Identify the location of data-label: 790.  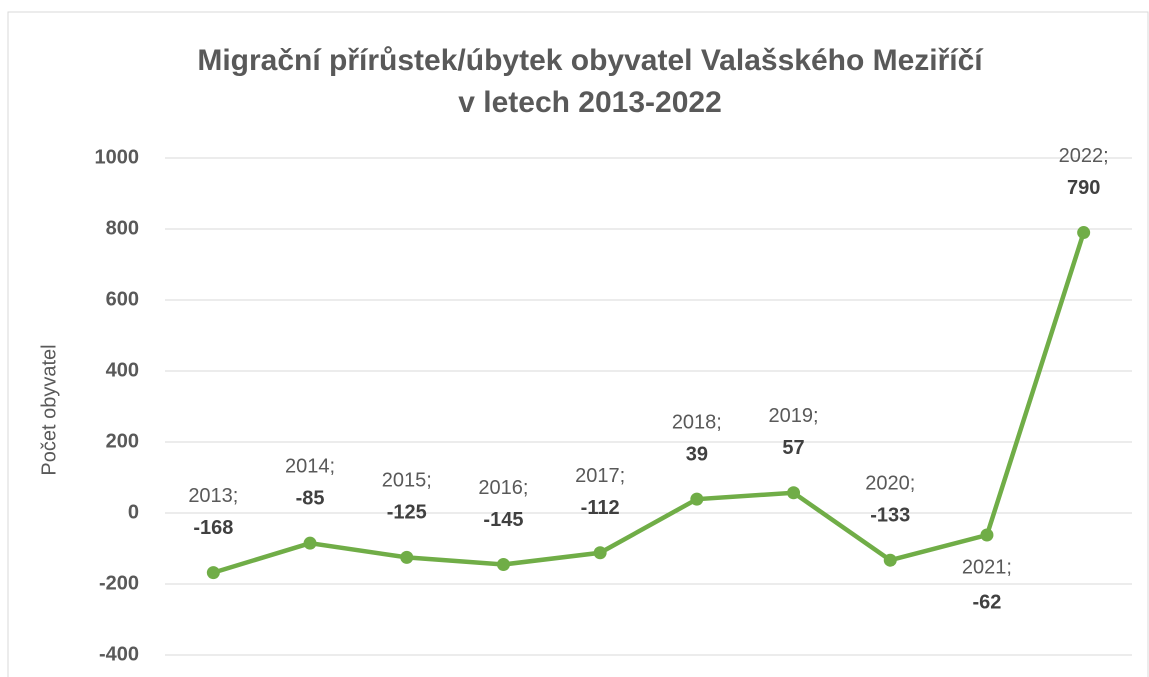
(1083, 188).